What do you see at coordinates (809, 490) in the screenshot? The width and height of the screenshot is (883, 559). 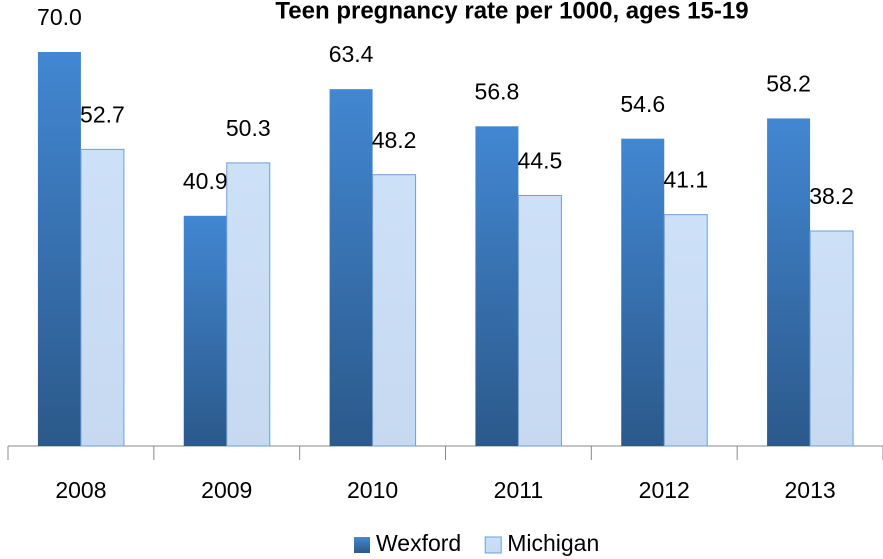 I see `x-tick-label: 2013` at bounding box center [809, 490].